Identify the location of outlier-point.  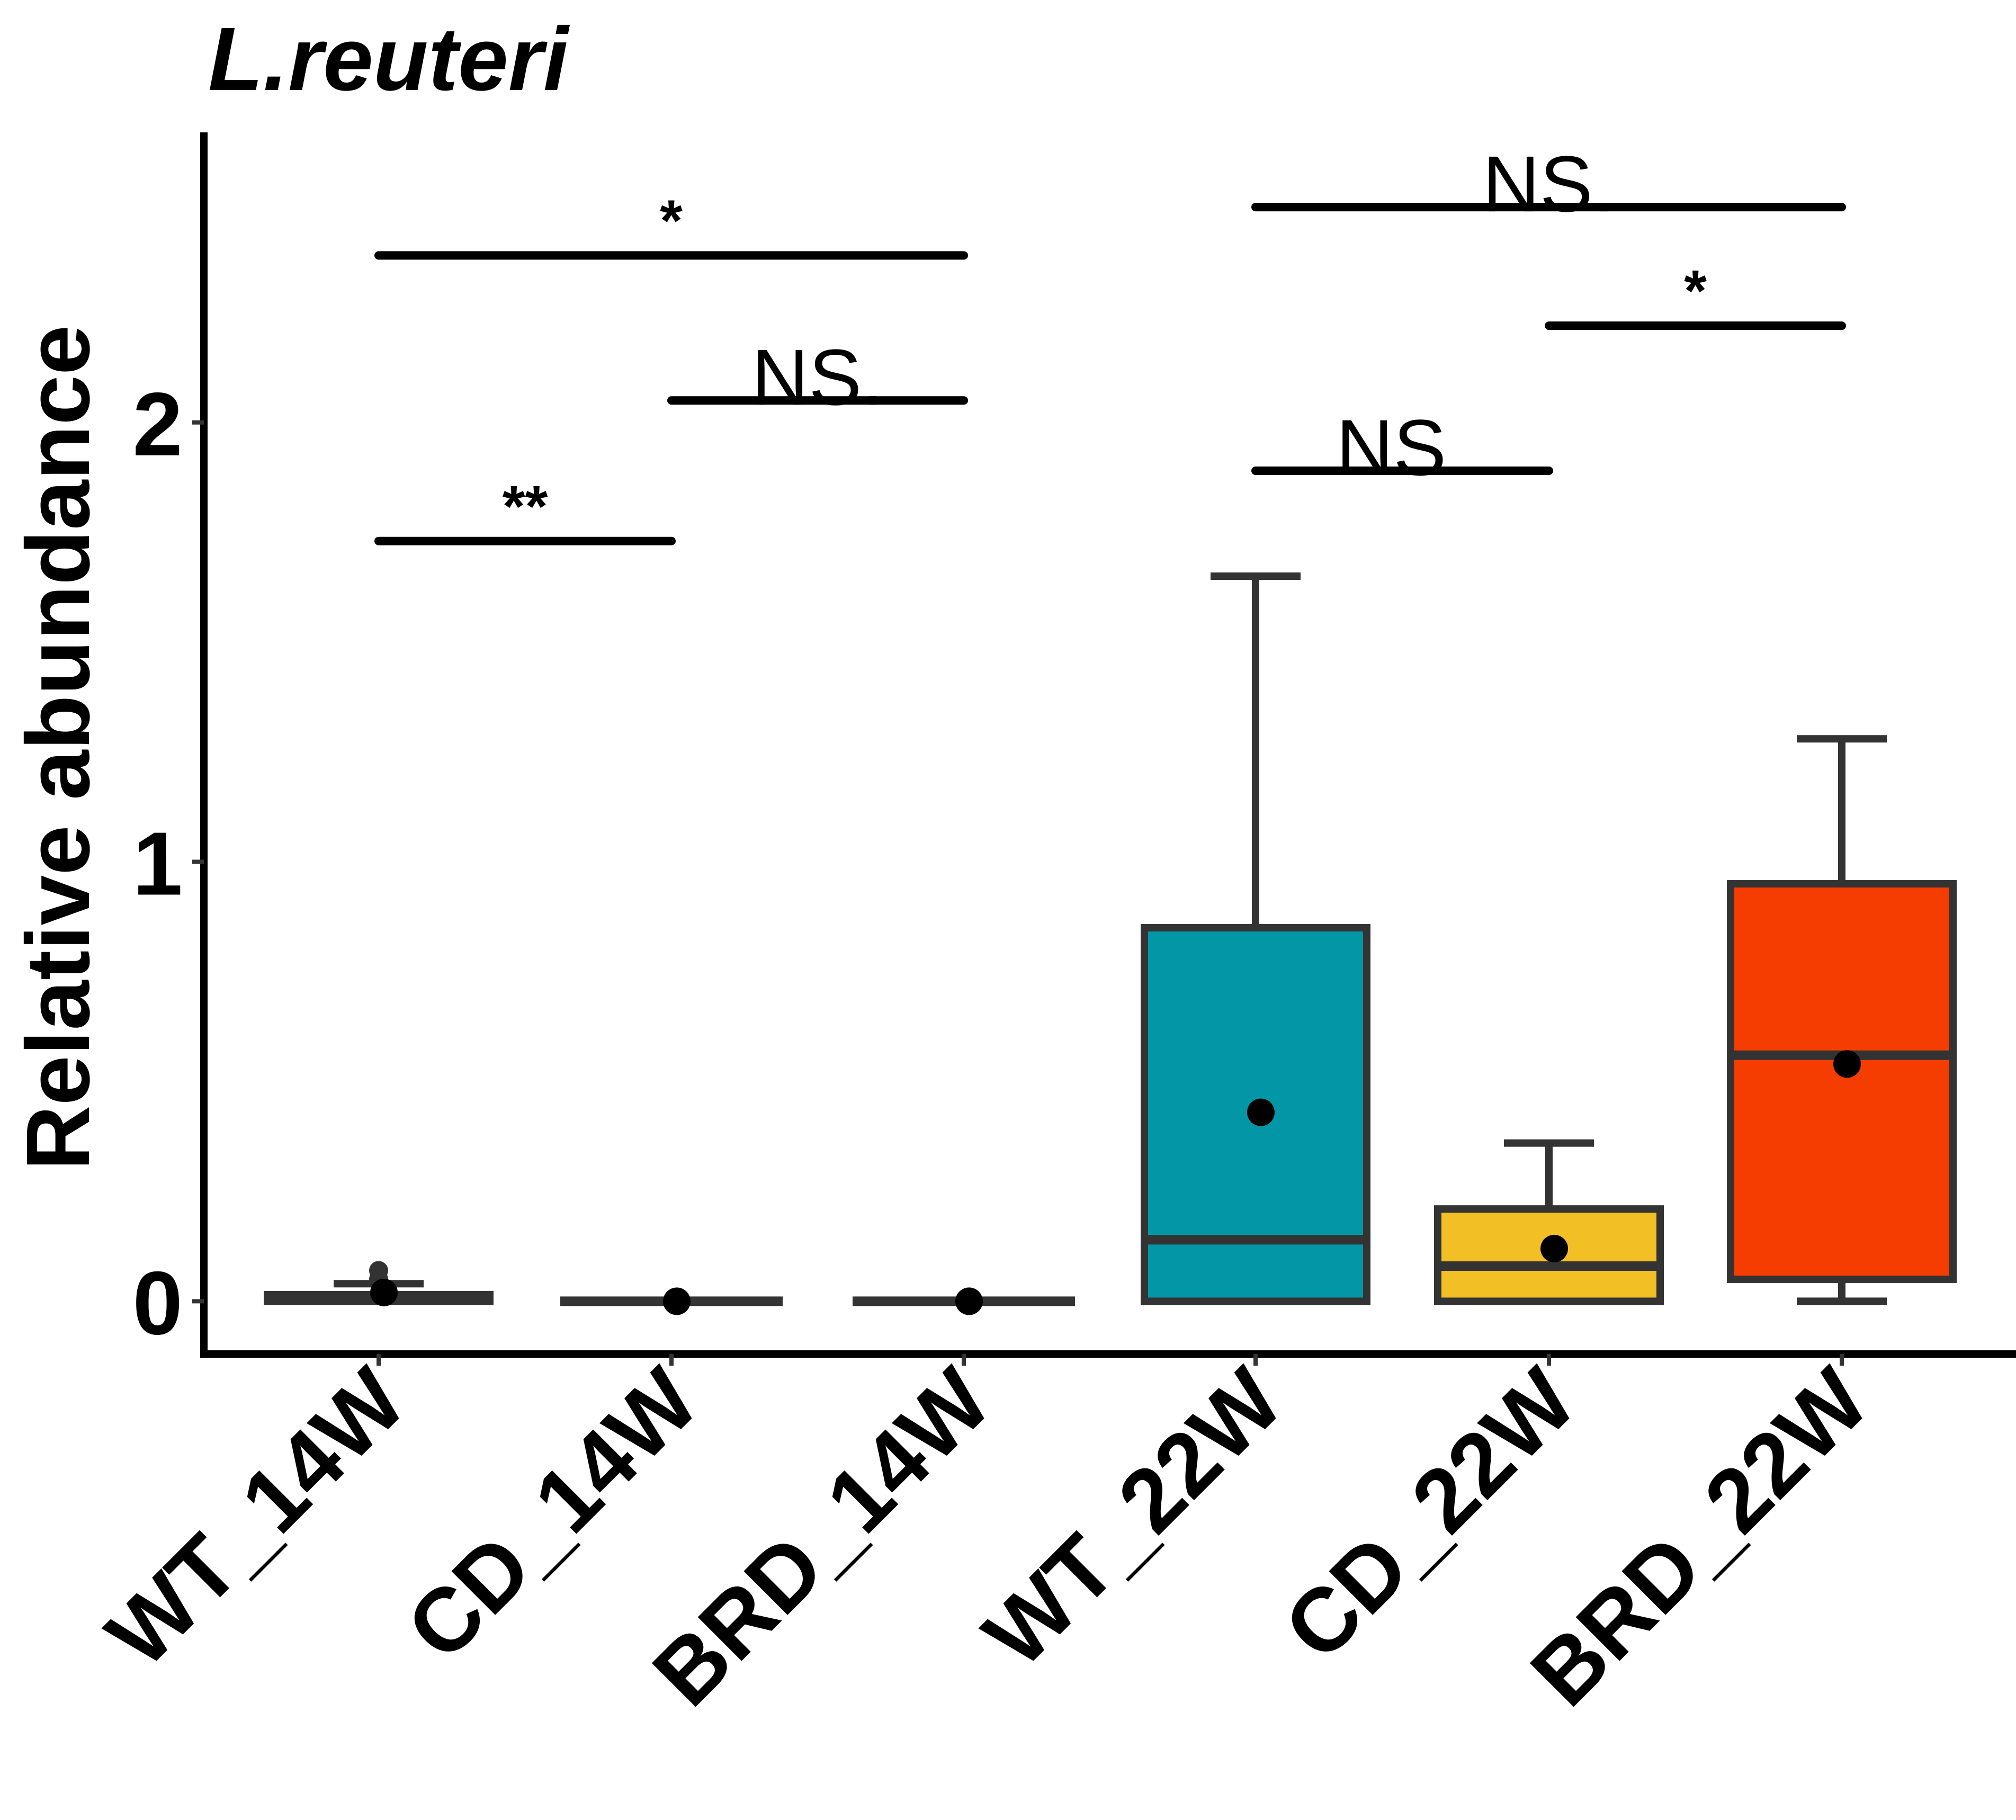
(378, 1270).